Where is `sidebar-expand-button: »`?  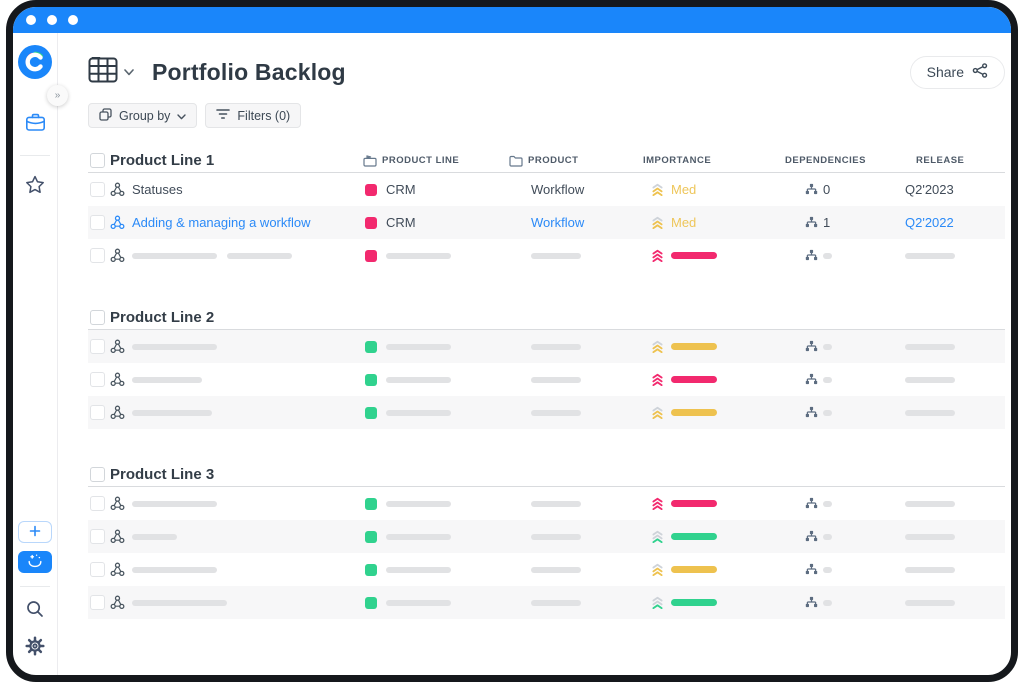
sidebar-expand-button: » is located at coordinates (57, 95).